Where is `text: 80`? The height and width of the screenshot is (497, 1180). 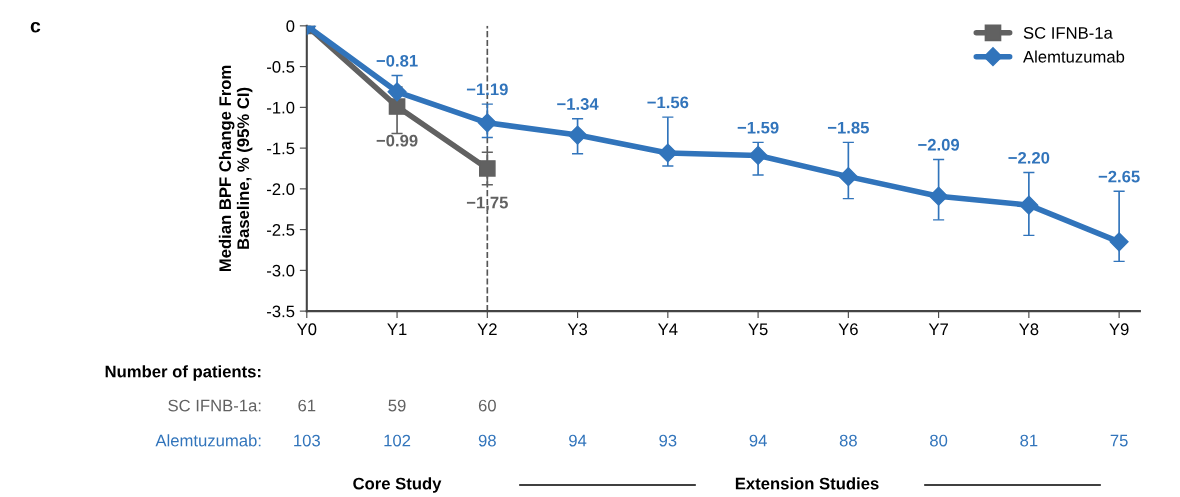 text: 80 is located at coordinates (939, 440).